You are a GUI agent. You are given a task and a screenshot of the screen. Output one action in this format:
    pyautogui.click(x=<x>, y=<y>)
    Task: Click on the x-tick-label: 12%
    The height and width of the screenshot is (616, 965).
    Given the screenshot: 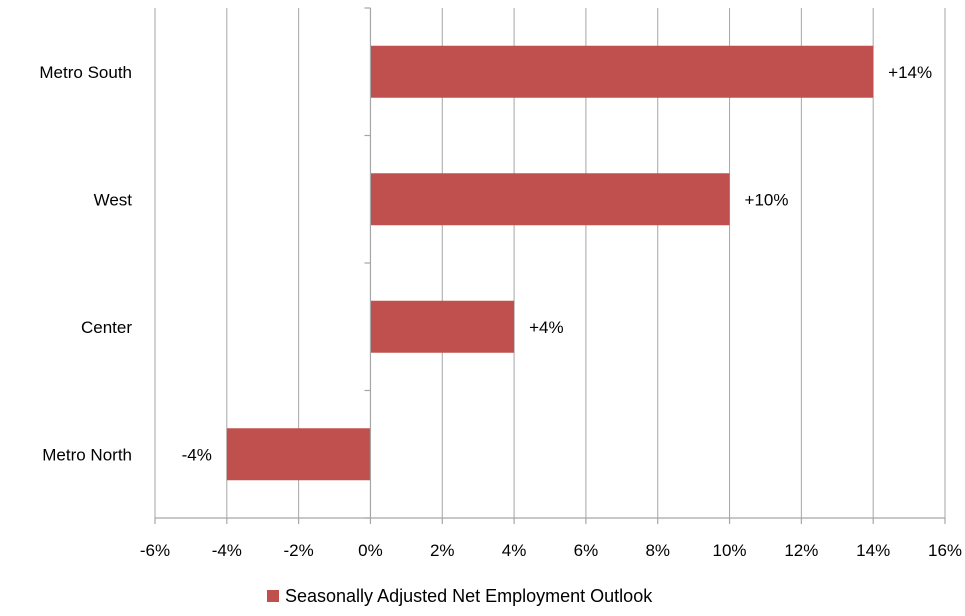 What is the action you would take?
    pyautogui.click(x=801, y=550)
    